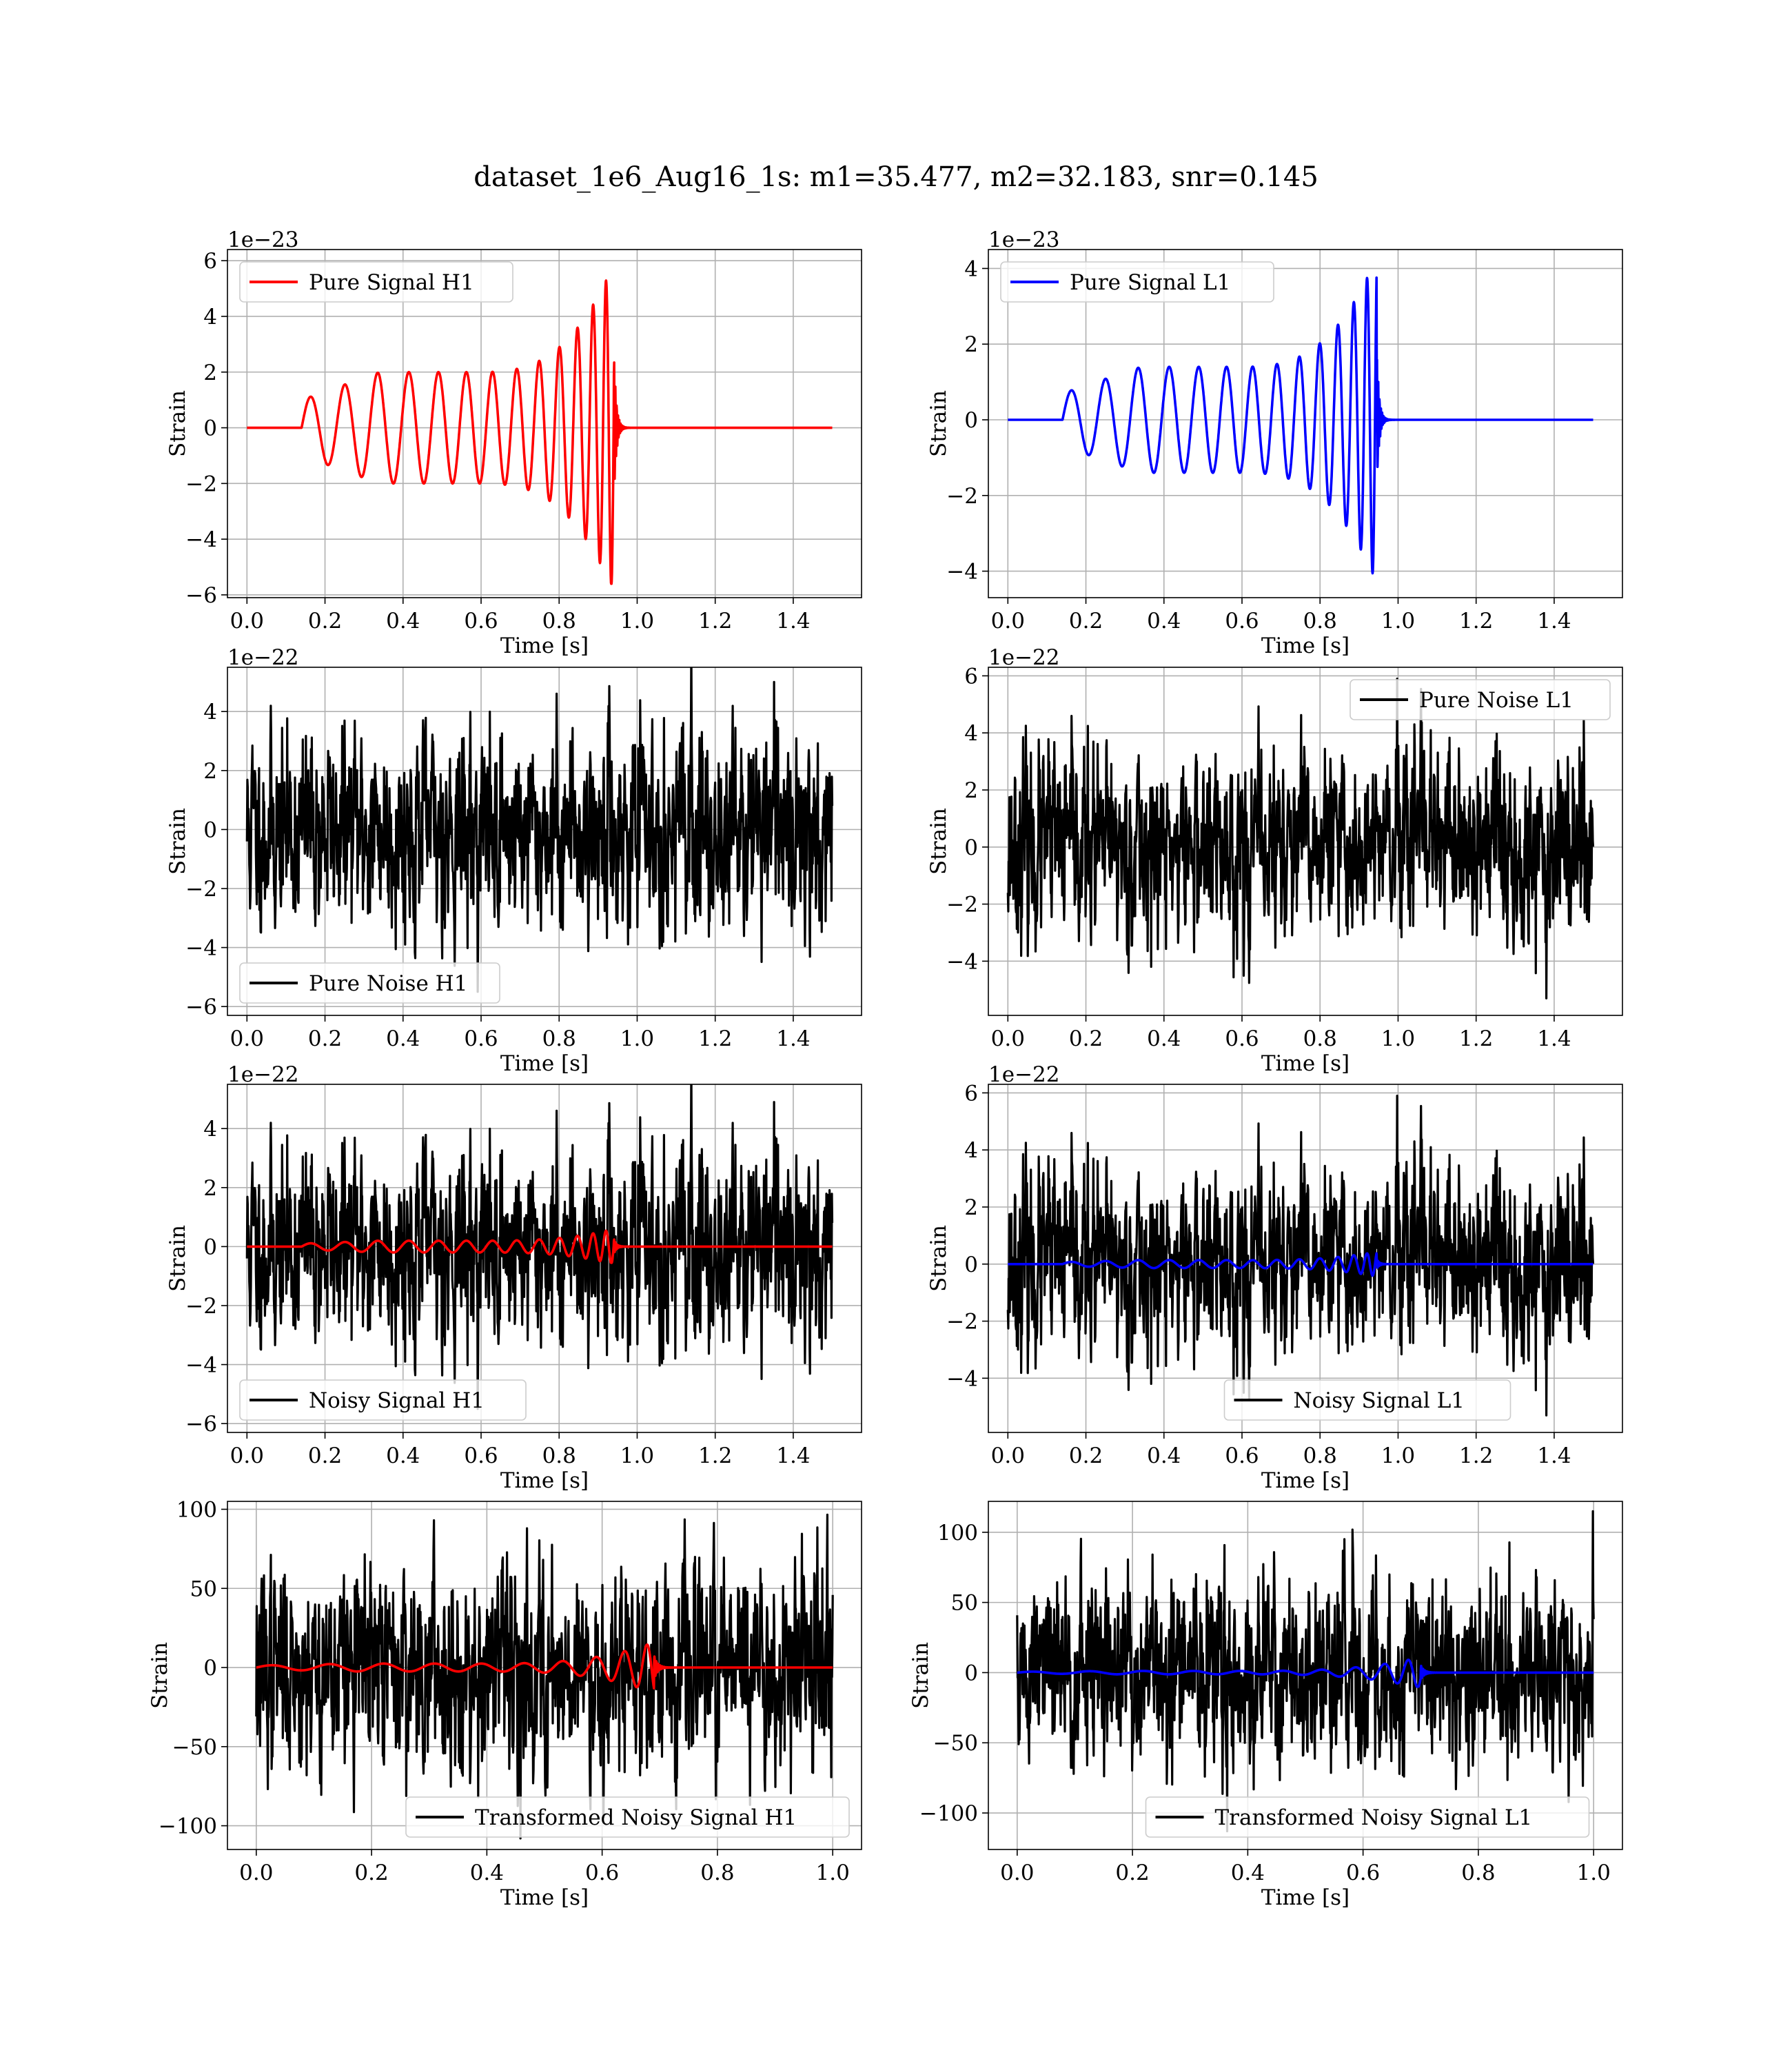 The image size is (1792, 2068). I want to click on pure-signal-l1-line, so click(1300, 425).